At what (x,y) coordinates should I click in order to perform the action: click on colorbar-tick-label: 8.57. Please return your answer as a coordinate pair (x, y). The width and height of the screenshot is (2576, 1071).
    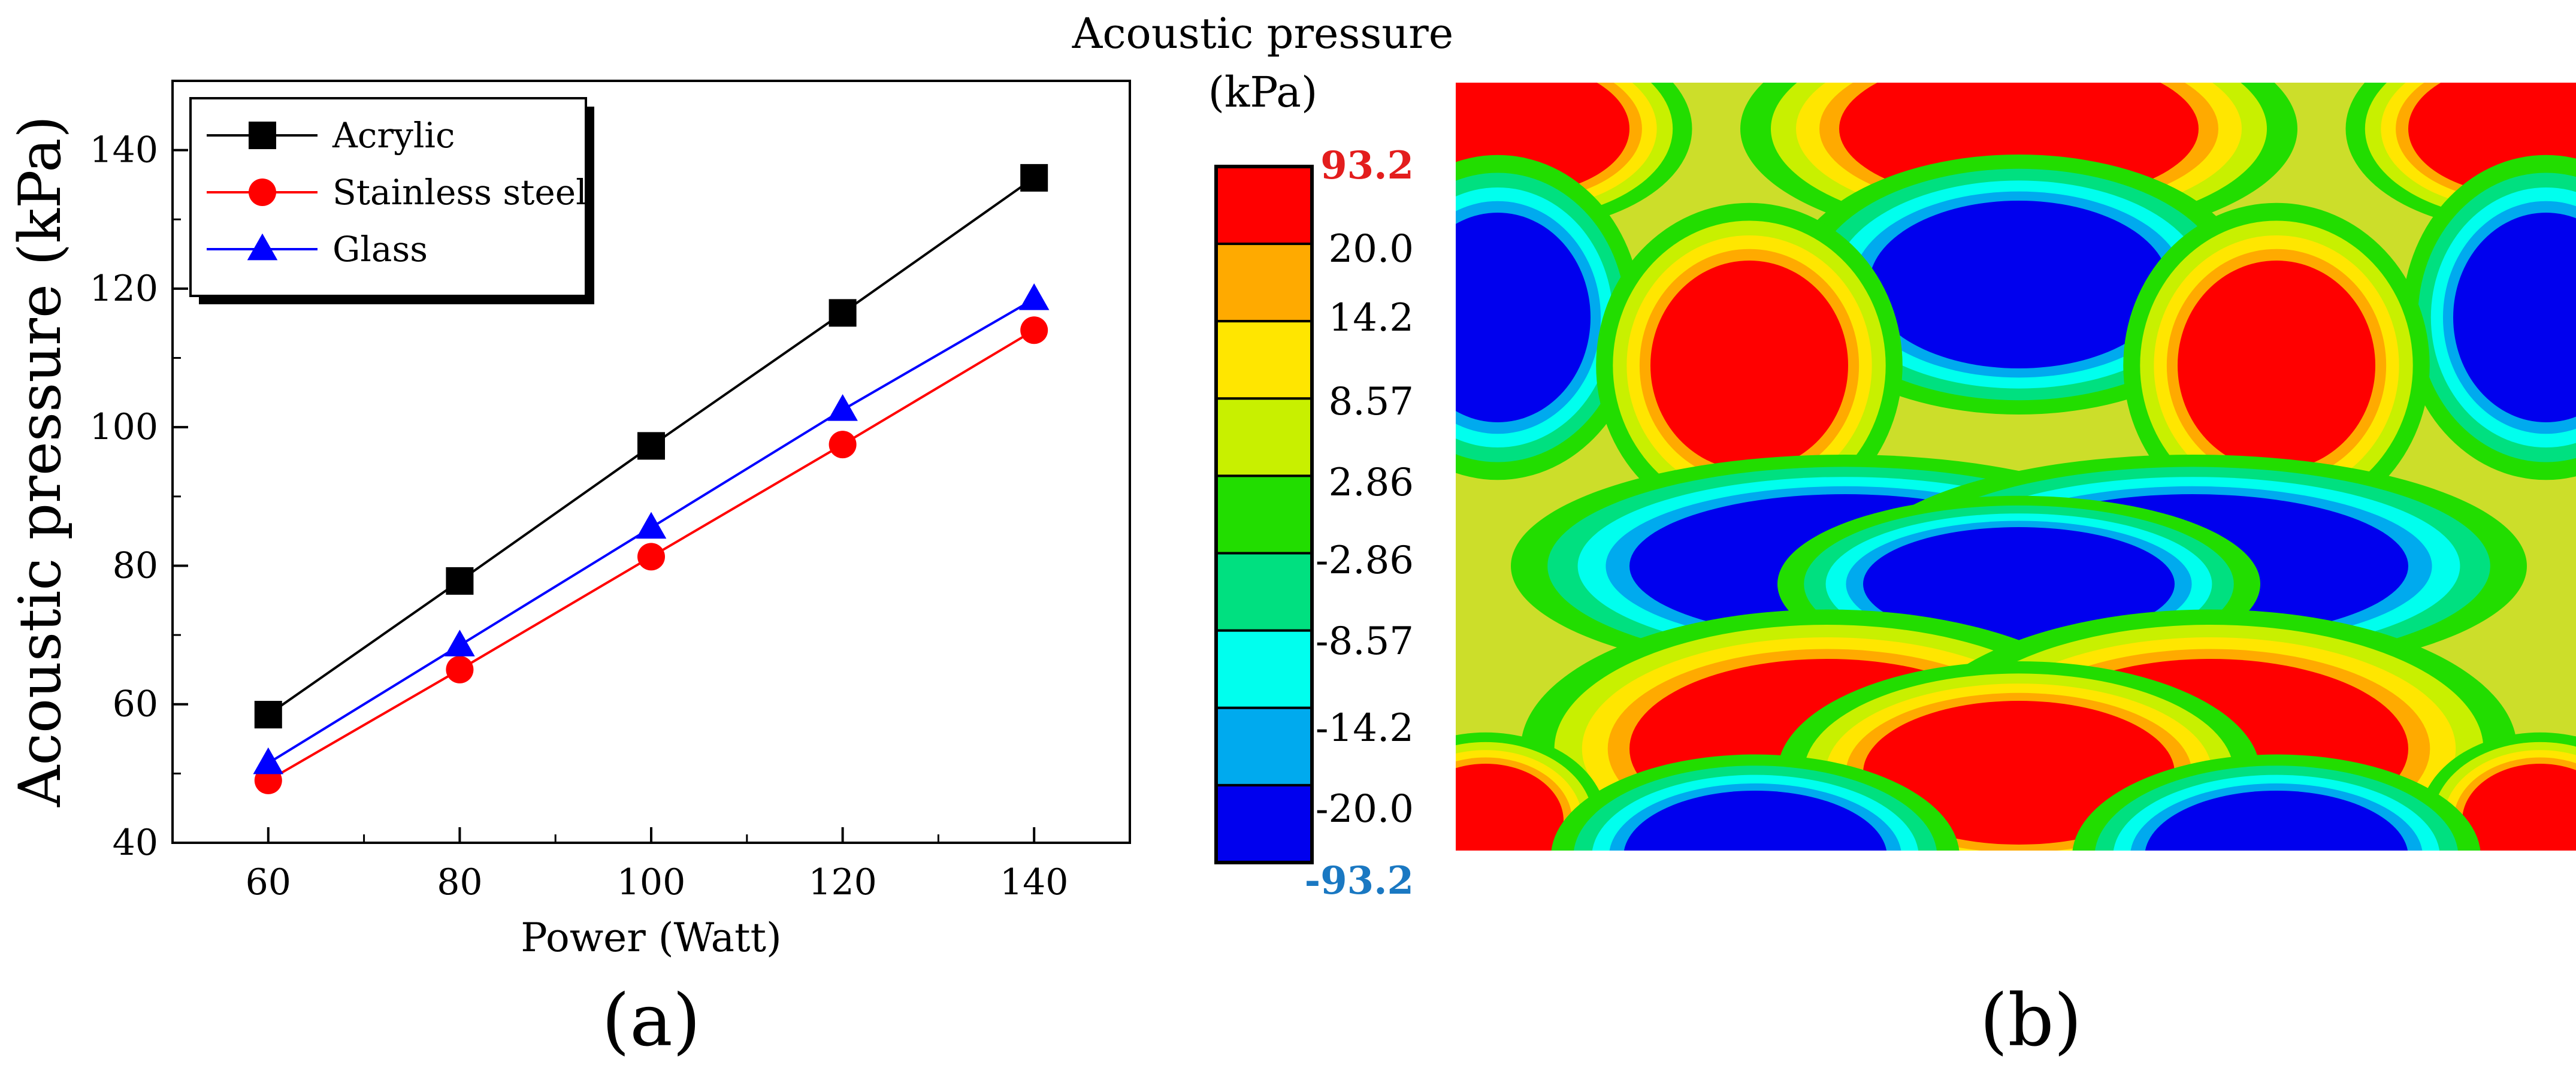
    Looking at the image, I should click on (1371, 402).